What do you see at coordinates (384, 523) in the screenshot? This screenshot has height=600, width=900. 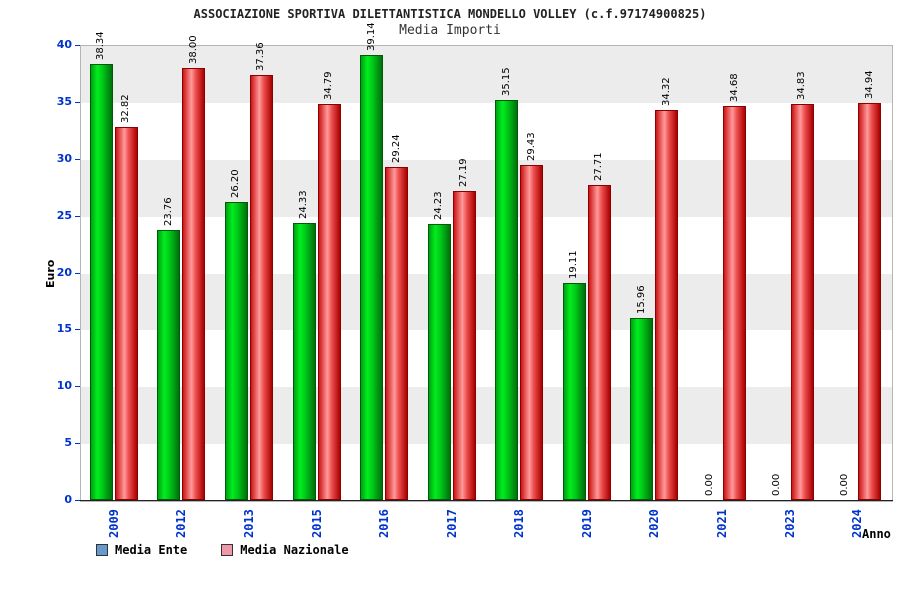 I see `x-axis-label-2016: 2016` at bounding box center [384, 523].